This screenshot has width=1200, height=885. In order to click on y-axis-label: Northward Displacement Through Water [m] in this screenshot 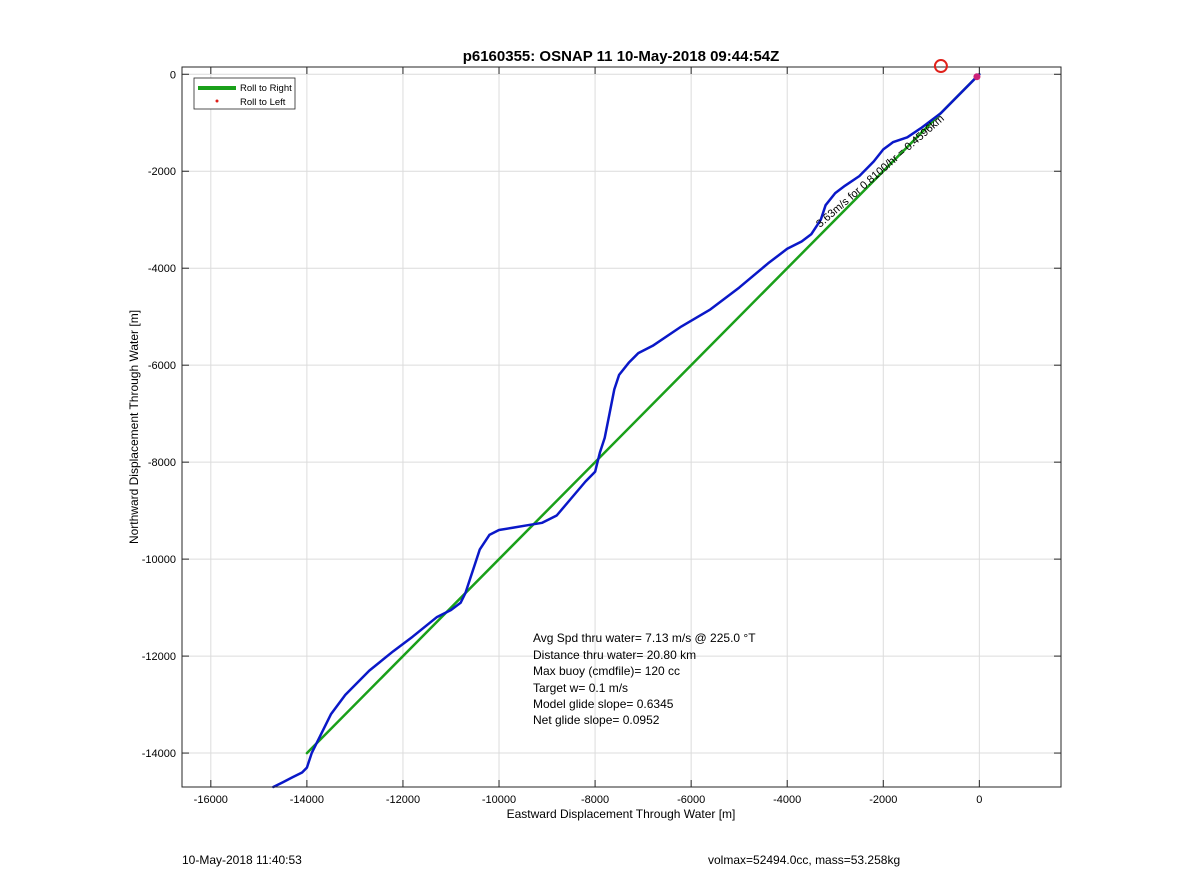, I will do `click(134, 427)`.